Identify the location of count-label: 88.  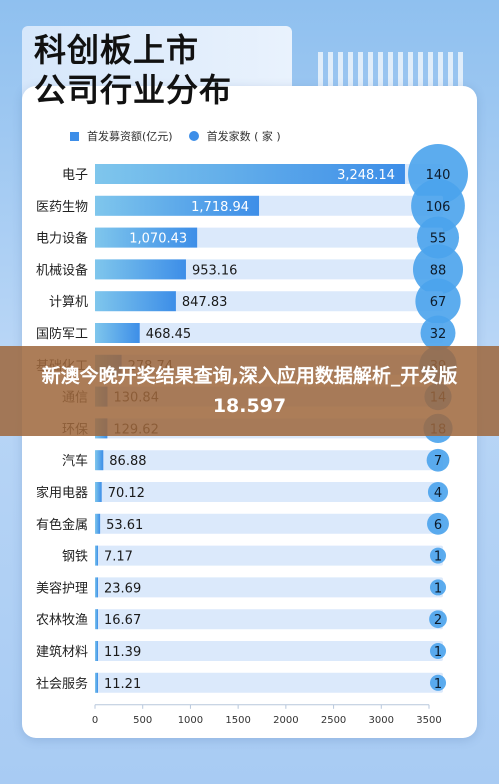
(438, 270).